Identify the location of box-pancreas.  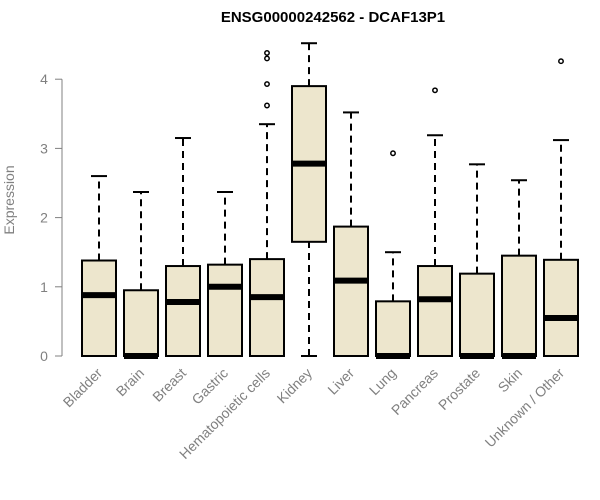
(435, 222).